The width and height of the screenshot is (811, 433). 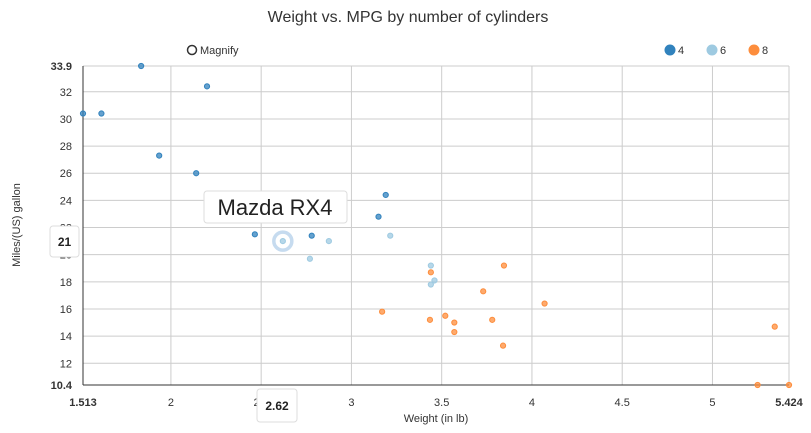 I want to click on legend-item-8: 8, so click(x=758, y=50).